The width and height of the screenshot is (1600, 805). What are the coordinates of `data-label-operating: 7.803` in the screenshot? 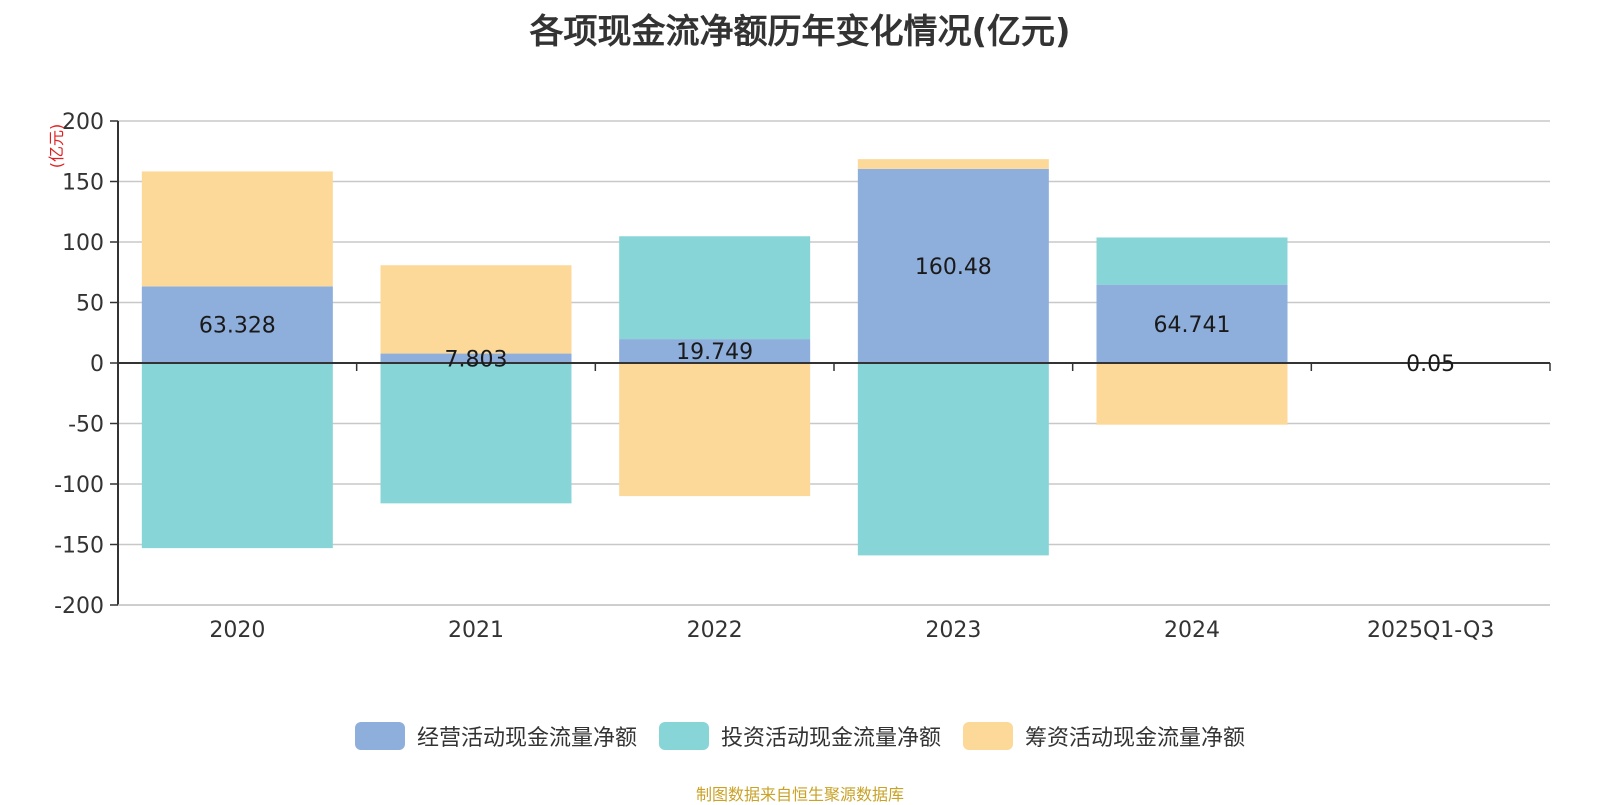 It's located at (476, 359).